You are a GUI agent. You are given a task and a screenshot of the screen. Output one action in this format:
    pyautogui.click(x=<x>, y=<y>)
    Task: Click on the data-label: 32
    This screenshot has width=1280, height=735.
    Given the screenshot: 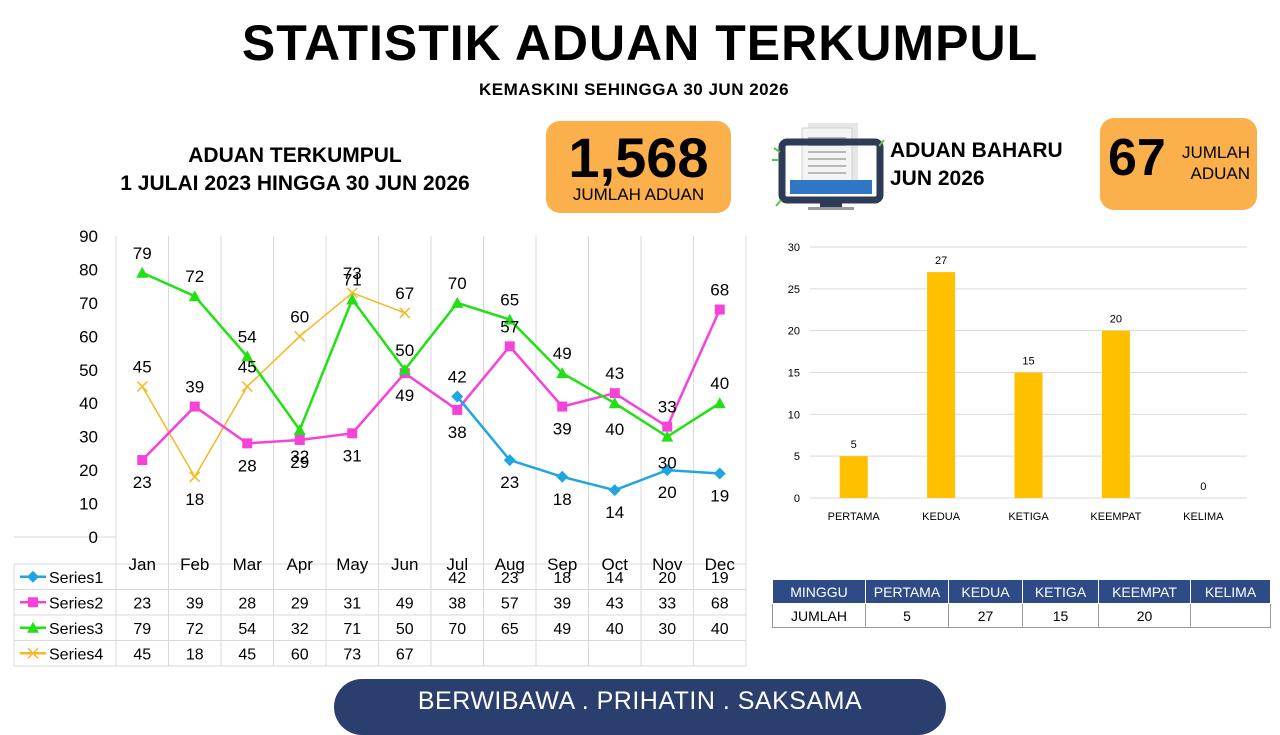 What is the action you would take?
    pyautogui.click(x=299, y=456)
    